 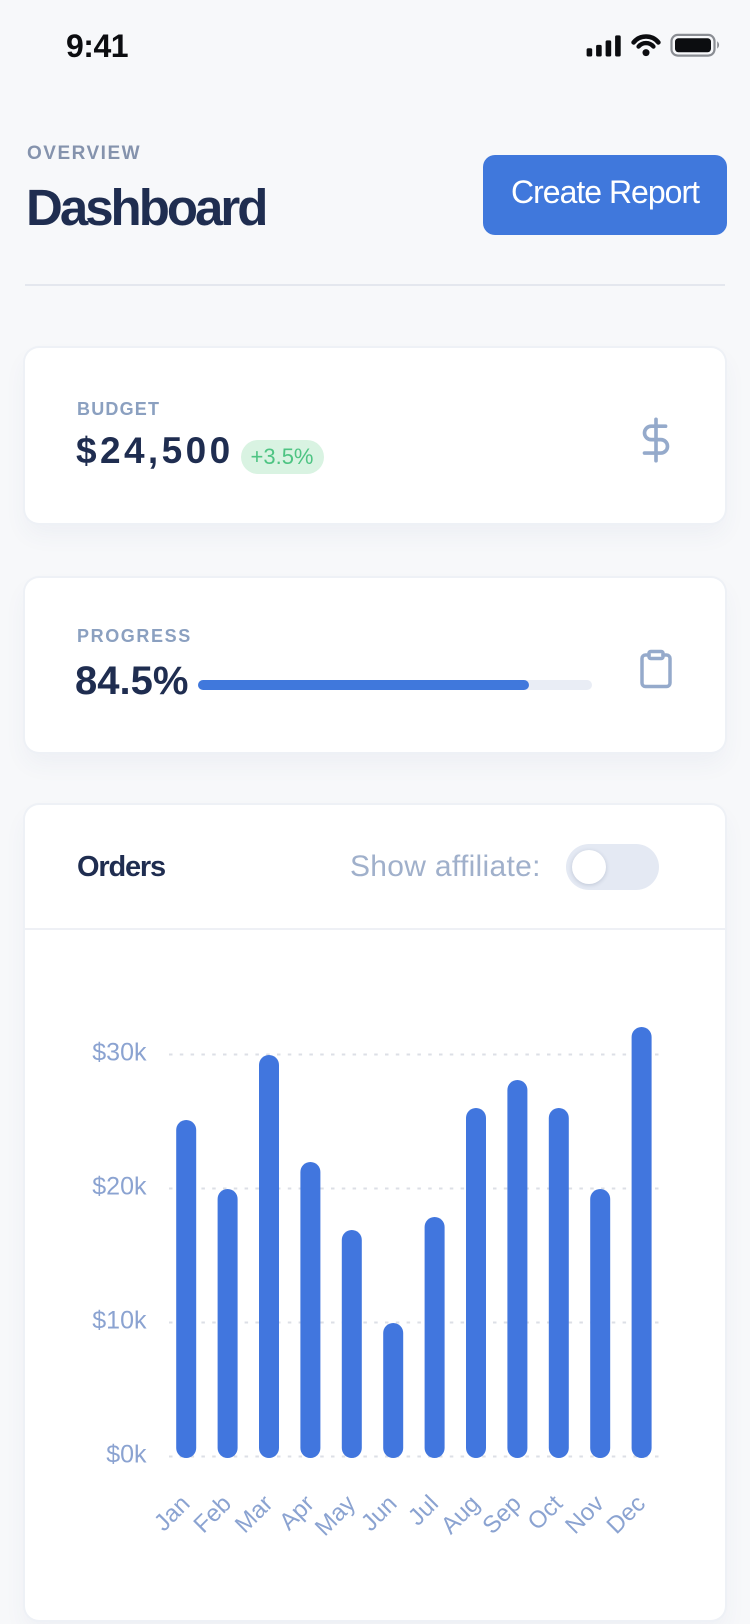 I want to click on svg-text: Feb, so click(x=213, y=1514).